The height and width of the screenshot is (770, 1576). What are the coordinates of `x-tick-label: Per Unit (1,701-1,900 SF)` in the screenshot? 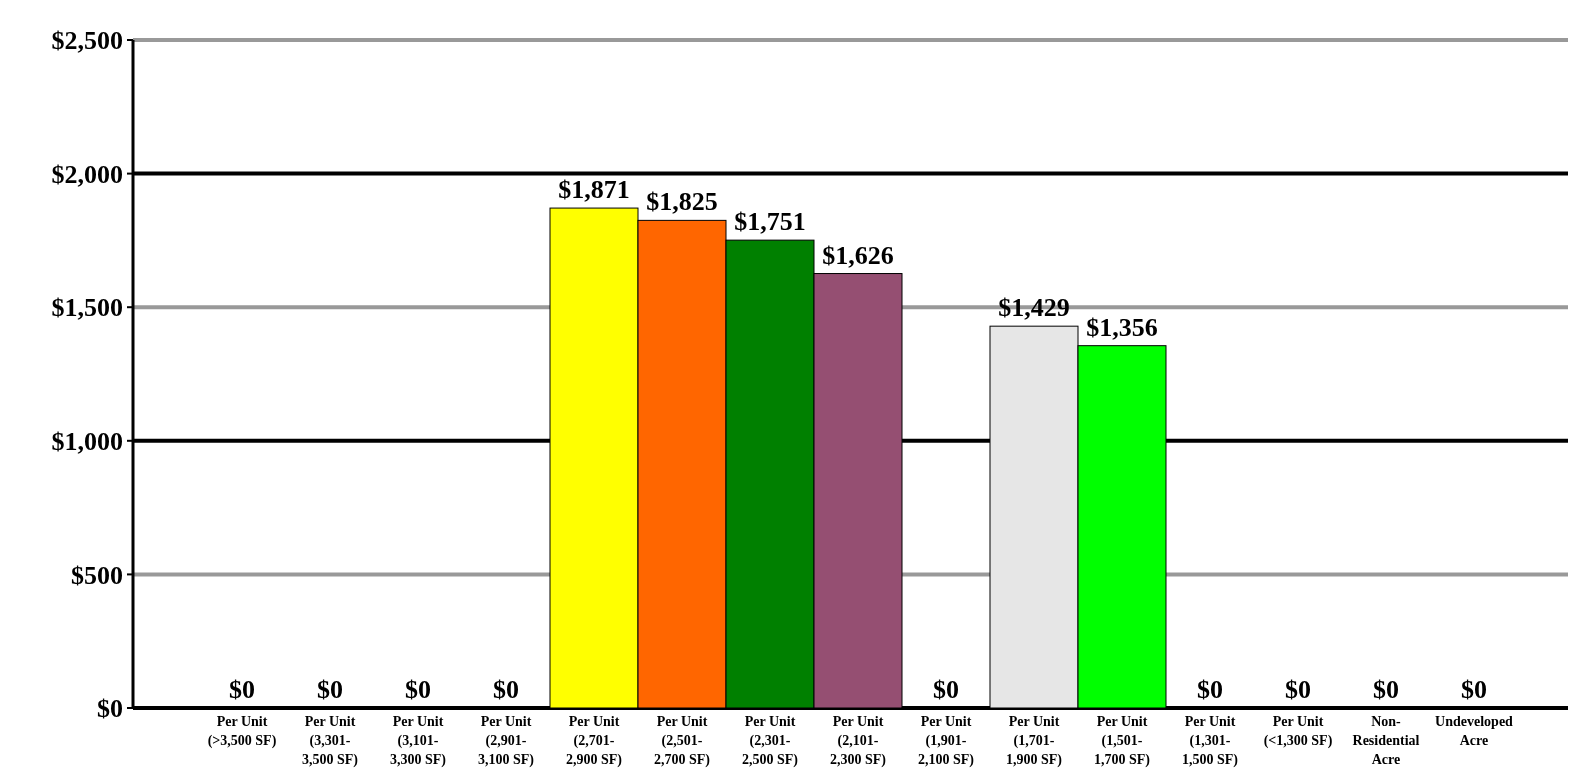 It's located at (1034, 741).